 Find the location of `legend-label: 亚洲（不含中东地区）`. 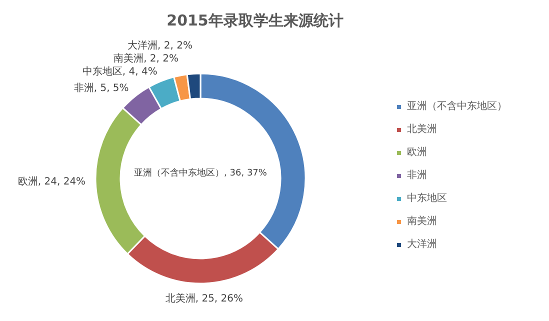

legend-label: 亚洲（不含中东地区） is located at coordinates (457, 106).